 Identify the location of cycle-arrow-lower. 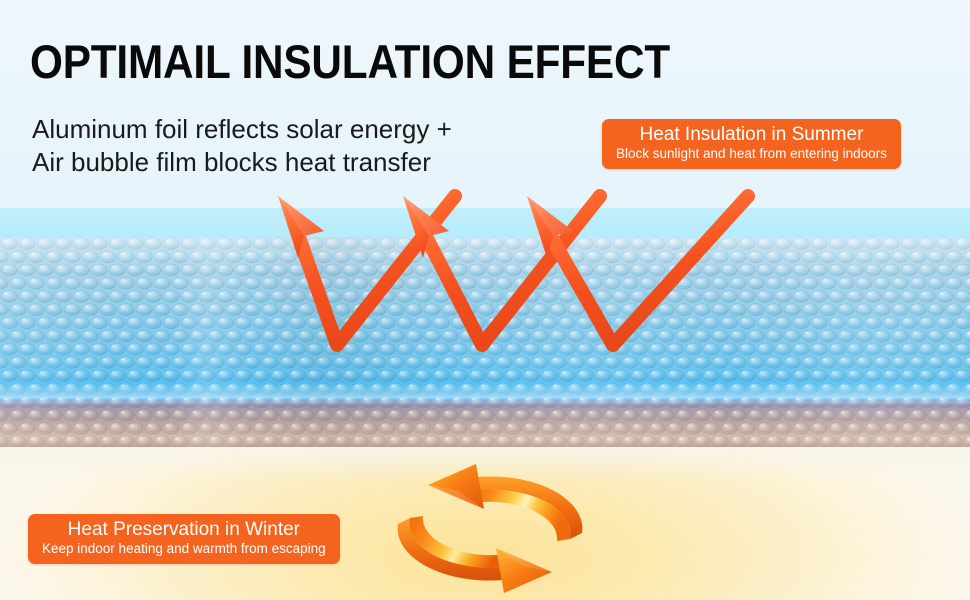
(474, 554).